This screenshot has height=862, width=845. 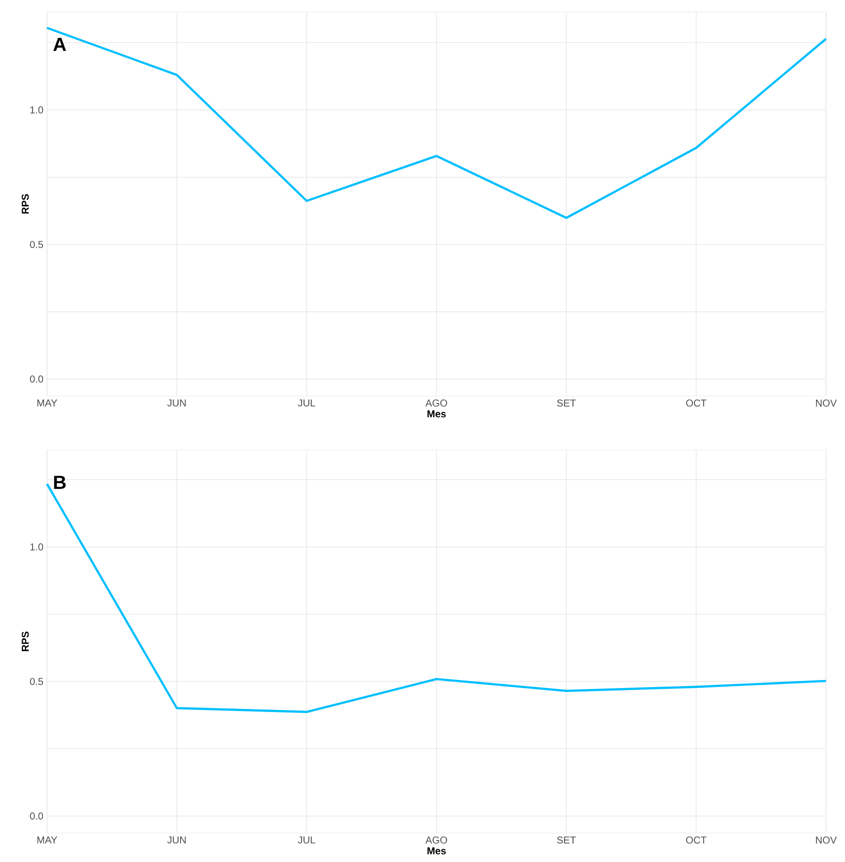 I want to click on text: B, so click(x=60, y=482).